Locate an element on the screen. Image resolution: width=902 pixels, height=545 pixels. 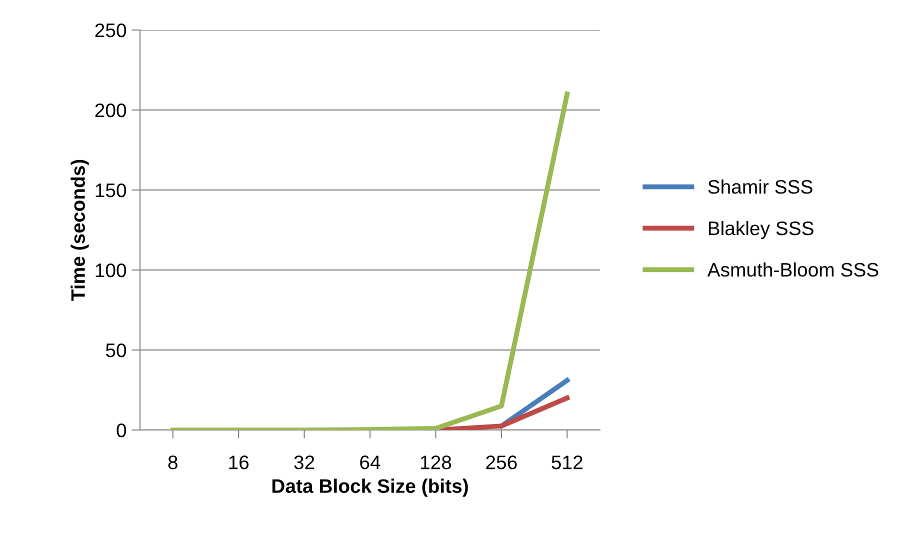
y-tick-label: 200 is located at coordinates (110, 110).